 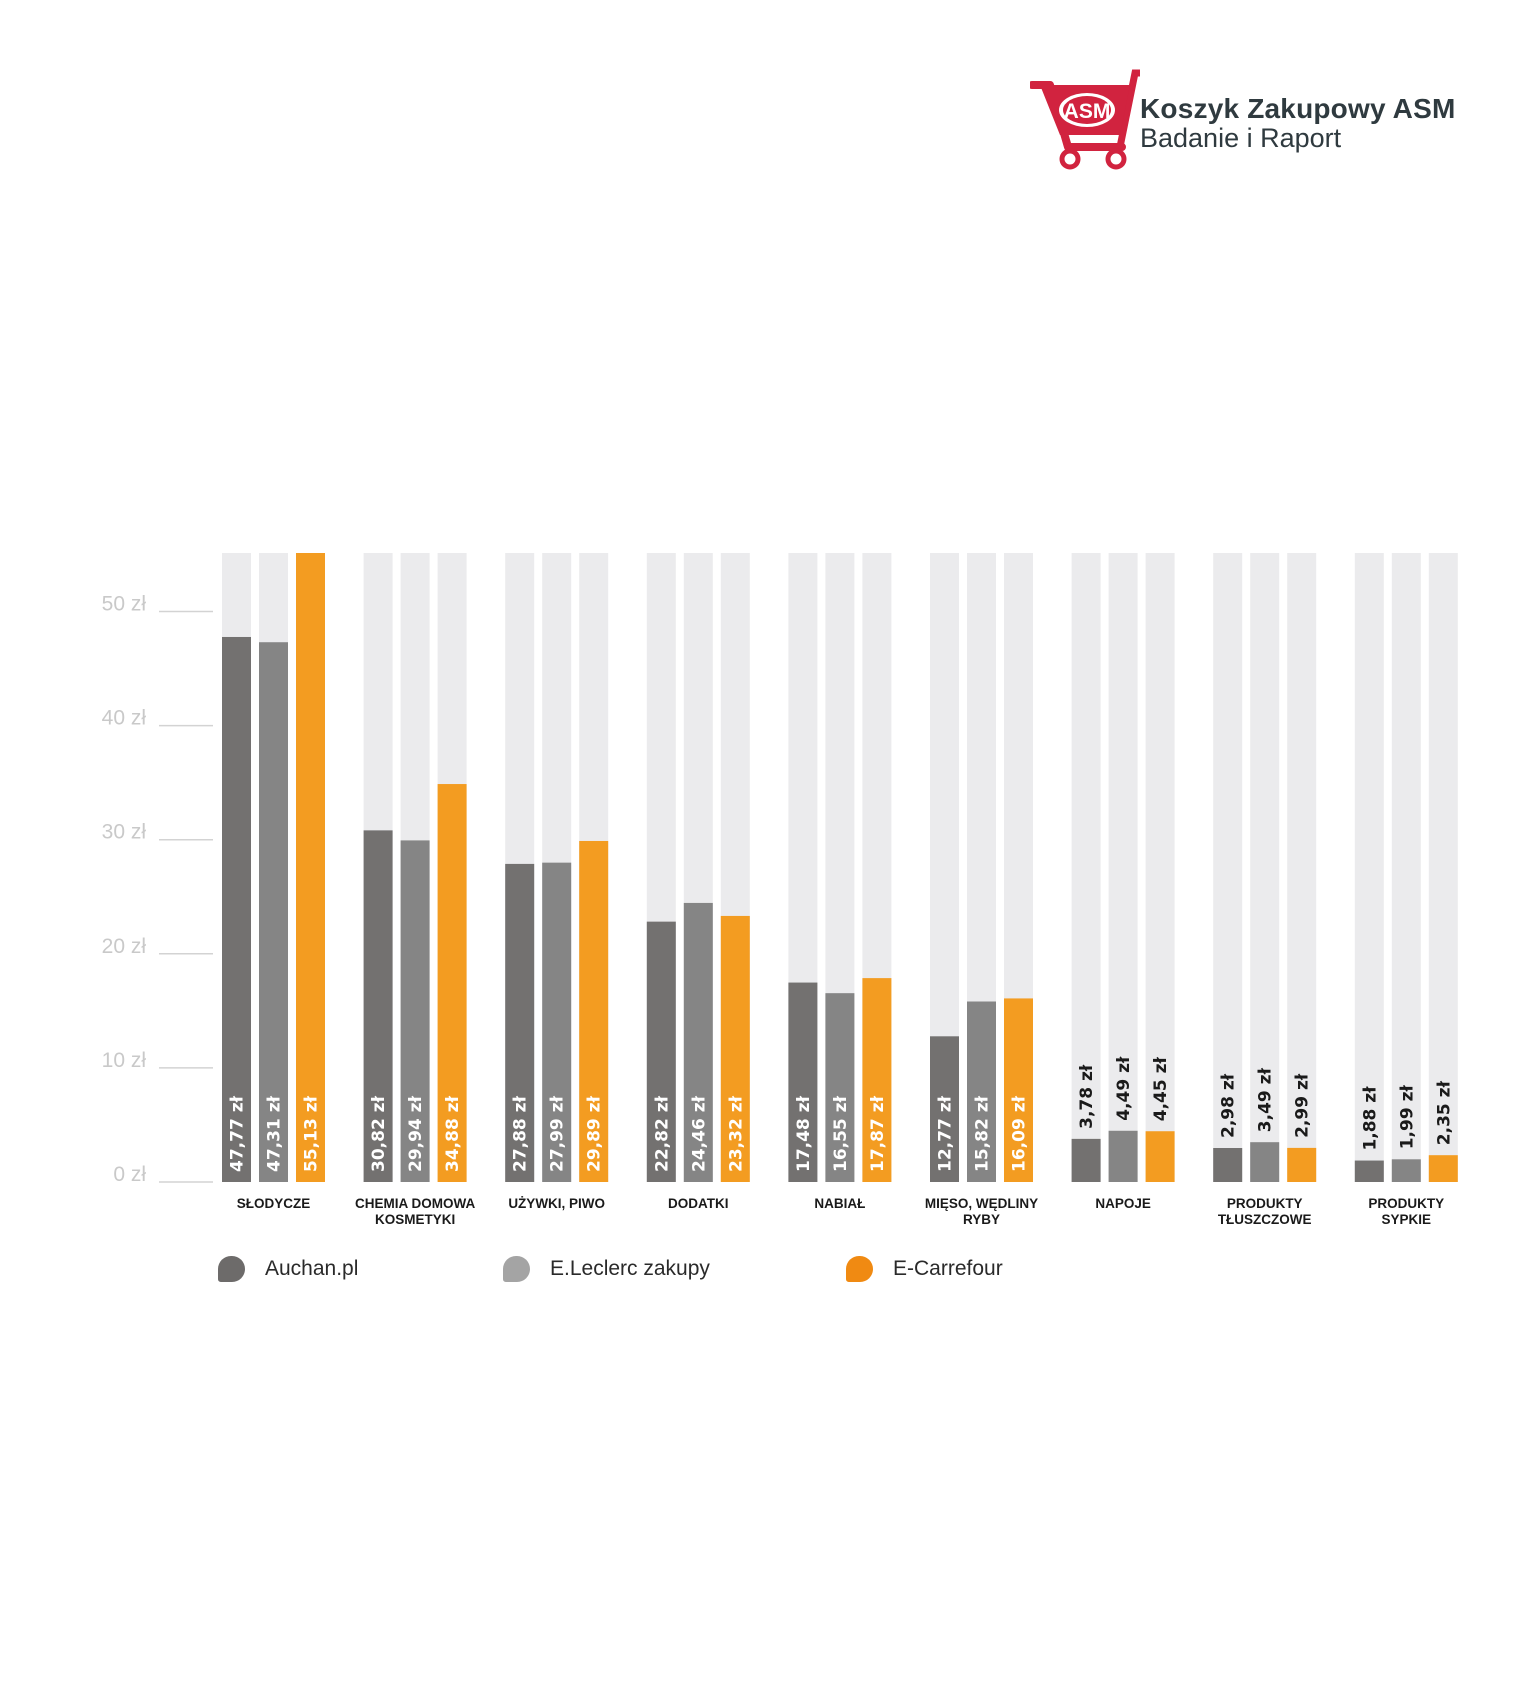 I want to click on bar-group: 2,98 zł 3,49 zł 2,99 zł, so click(x=1265, y=867).